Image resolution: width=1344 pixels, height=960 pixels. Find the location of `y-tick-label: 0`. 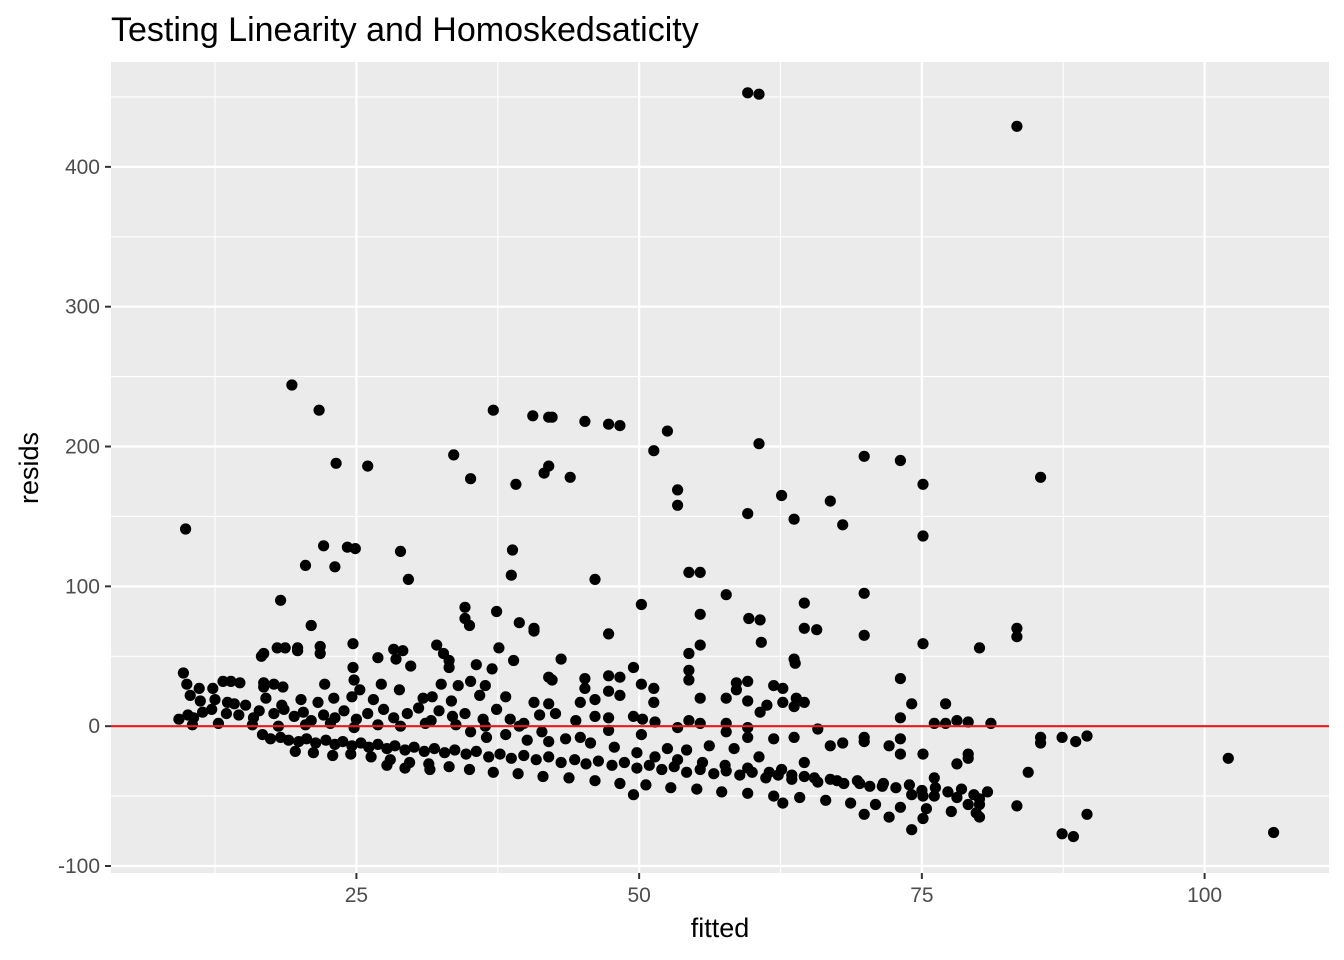

y-tick-label: 0 is located at coordinates (94, 726).